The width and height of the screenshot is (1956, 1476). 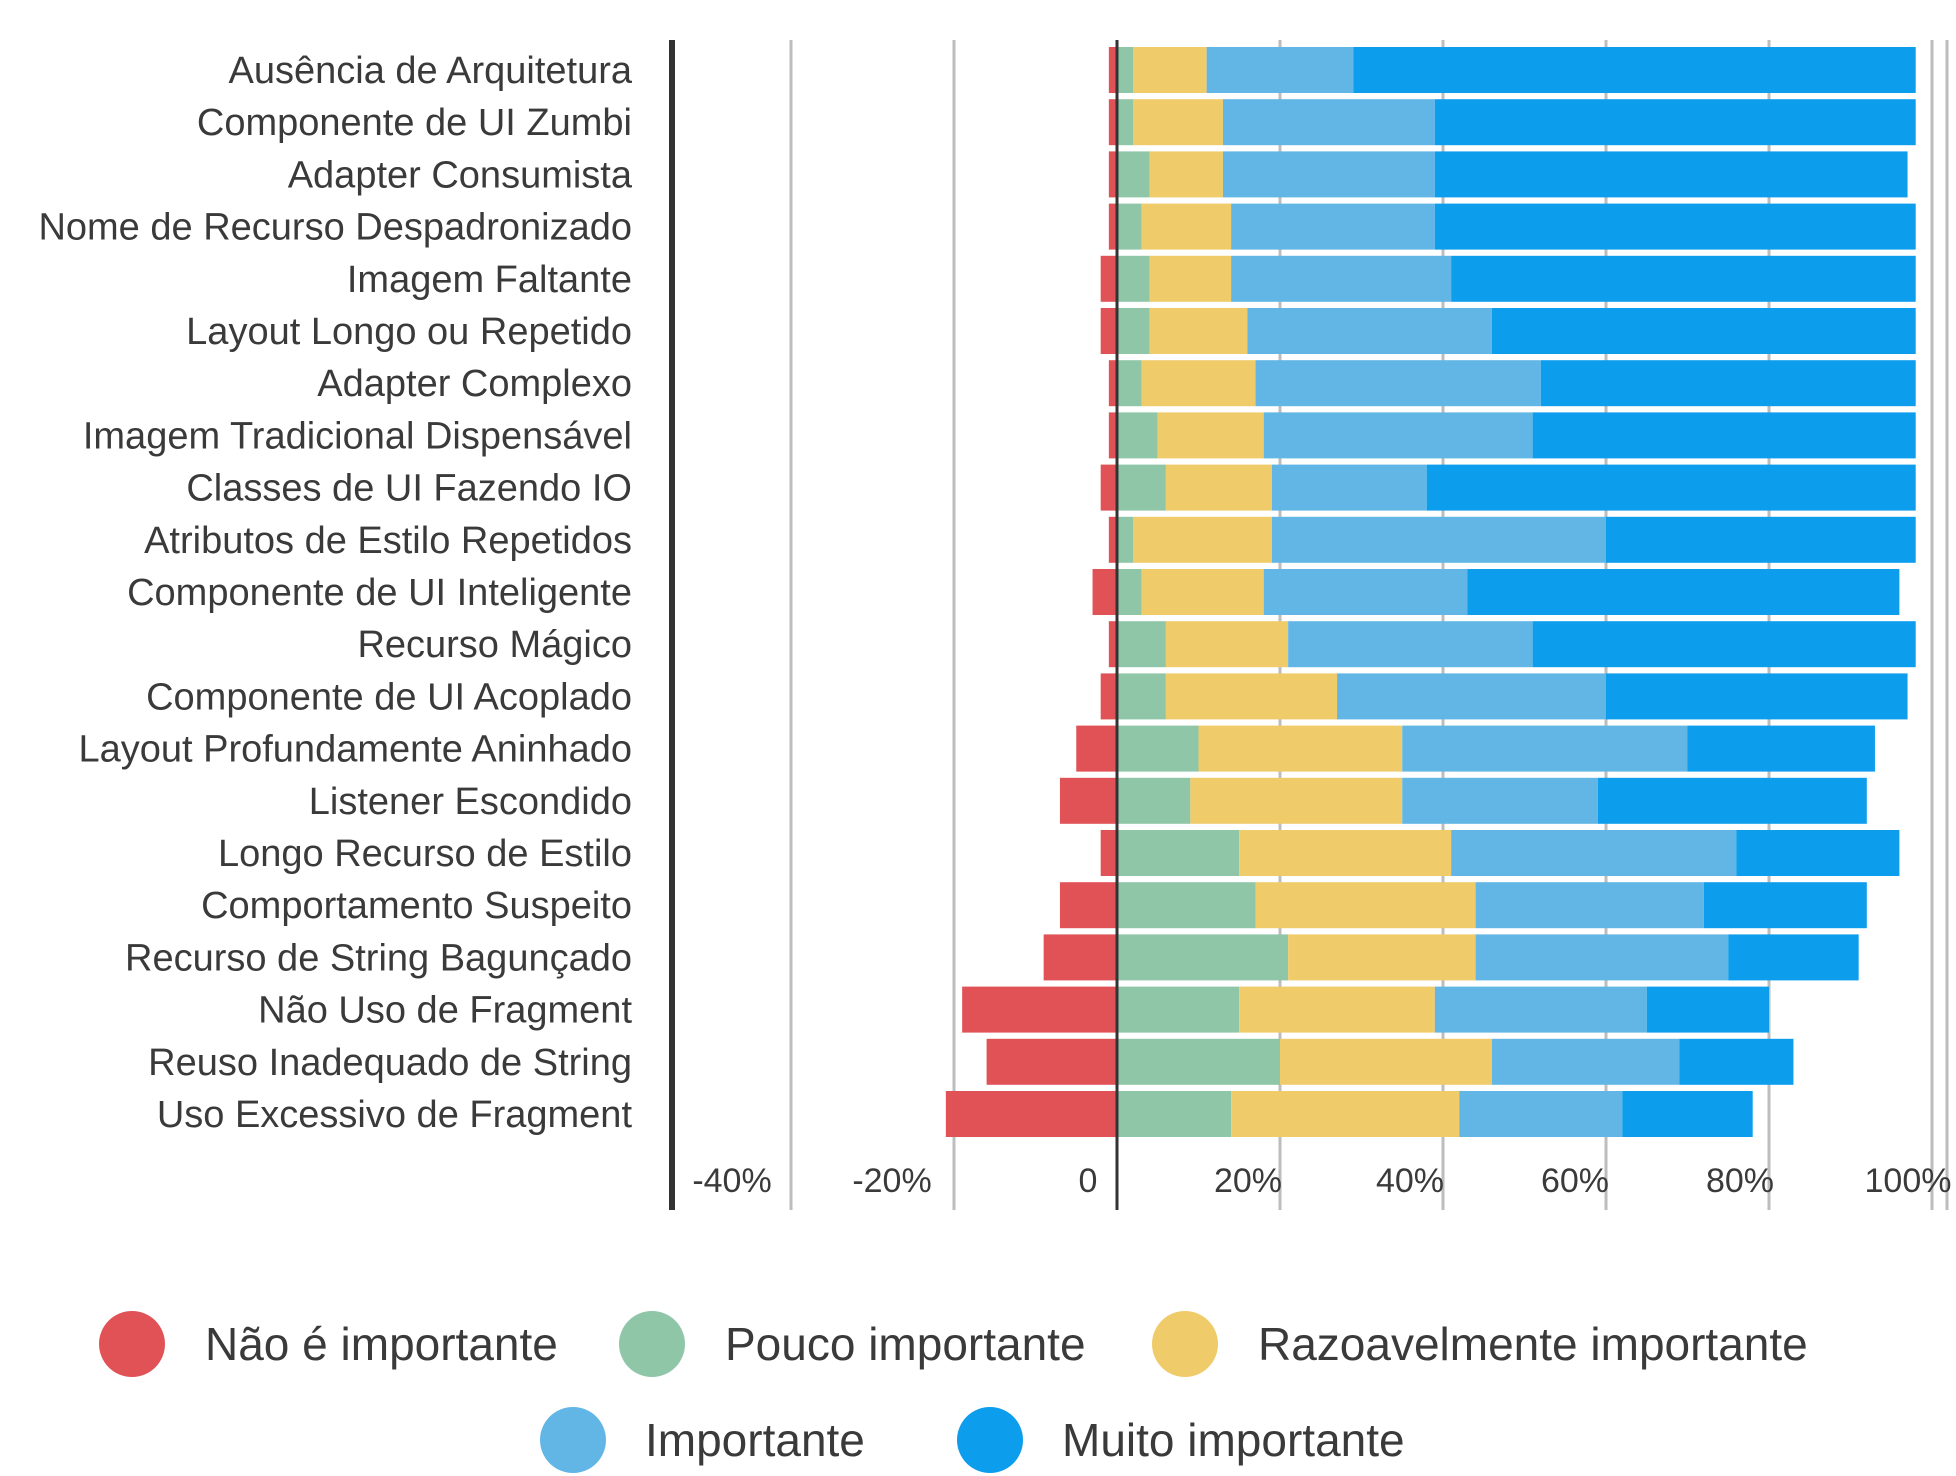 I want to click on legend-label-3: Importante, so click(x=755, y=1440).